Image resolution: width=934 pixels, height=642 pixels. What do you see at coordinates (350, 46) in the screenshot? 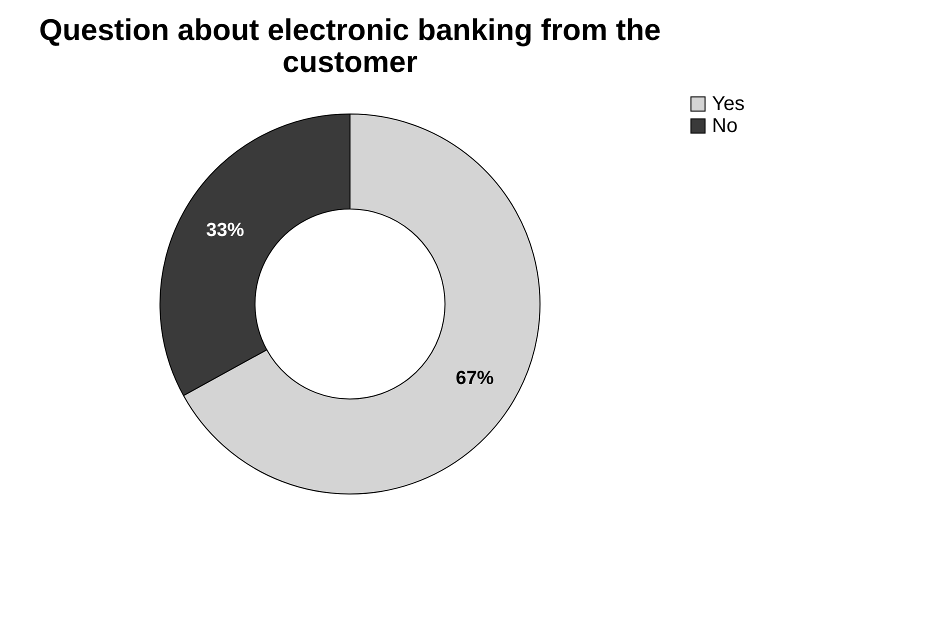
I see `chart-title: Question about electronic banking from the customer` at bounding box center [350, 46].